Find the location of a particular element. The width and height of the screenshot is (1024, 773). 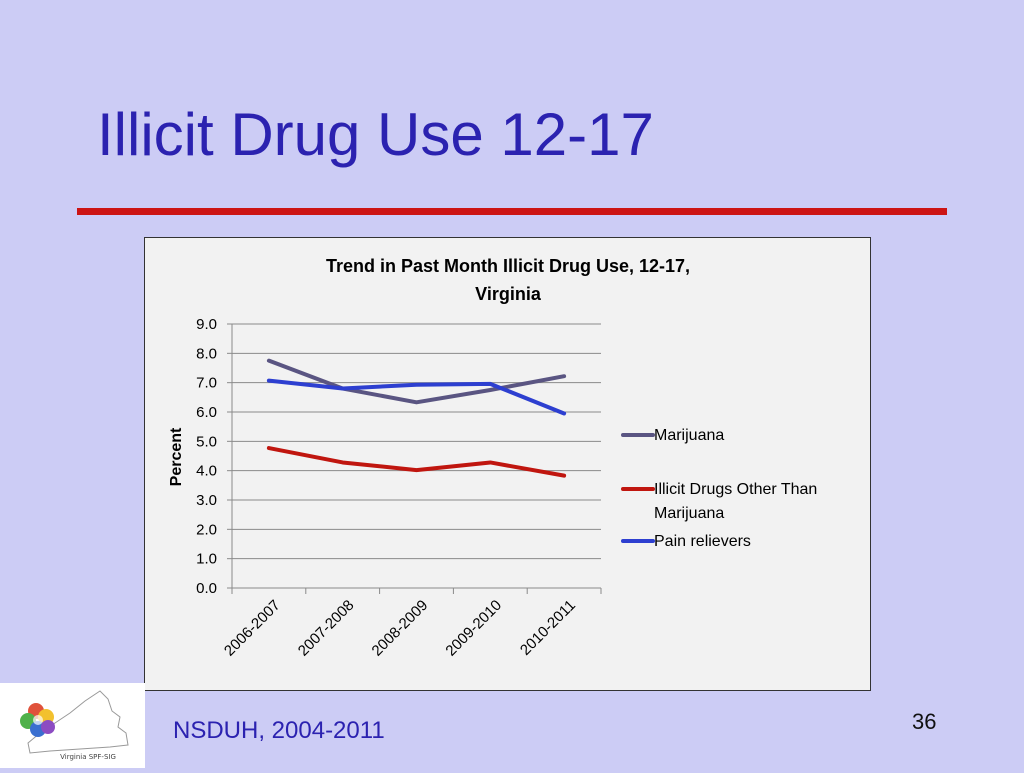

logo: Virginia SPF-SIG is located at coordinates (72, 725).